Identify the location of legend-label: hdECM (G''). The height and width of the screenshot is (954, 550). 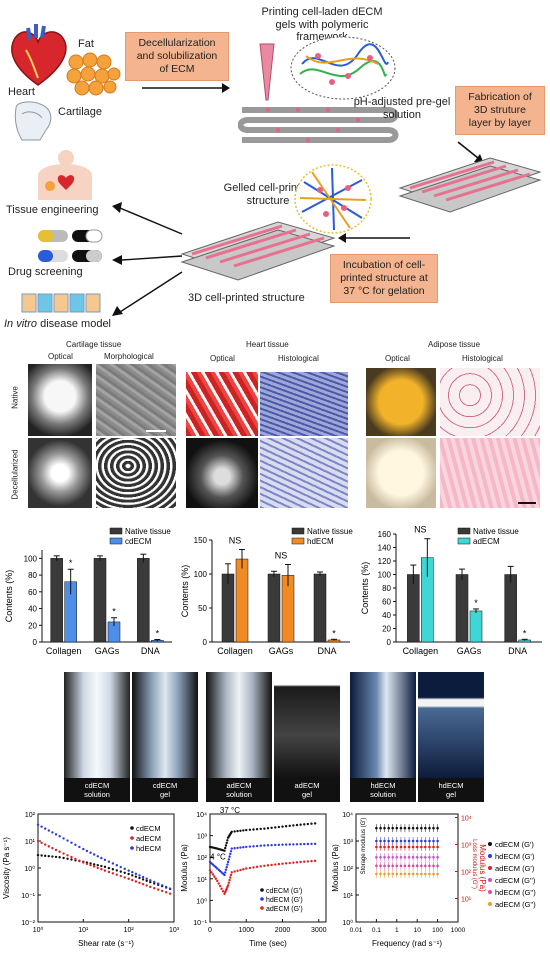
(515, 892).